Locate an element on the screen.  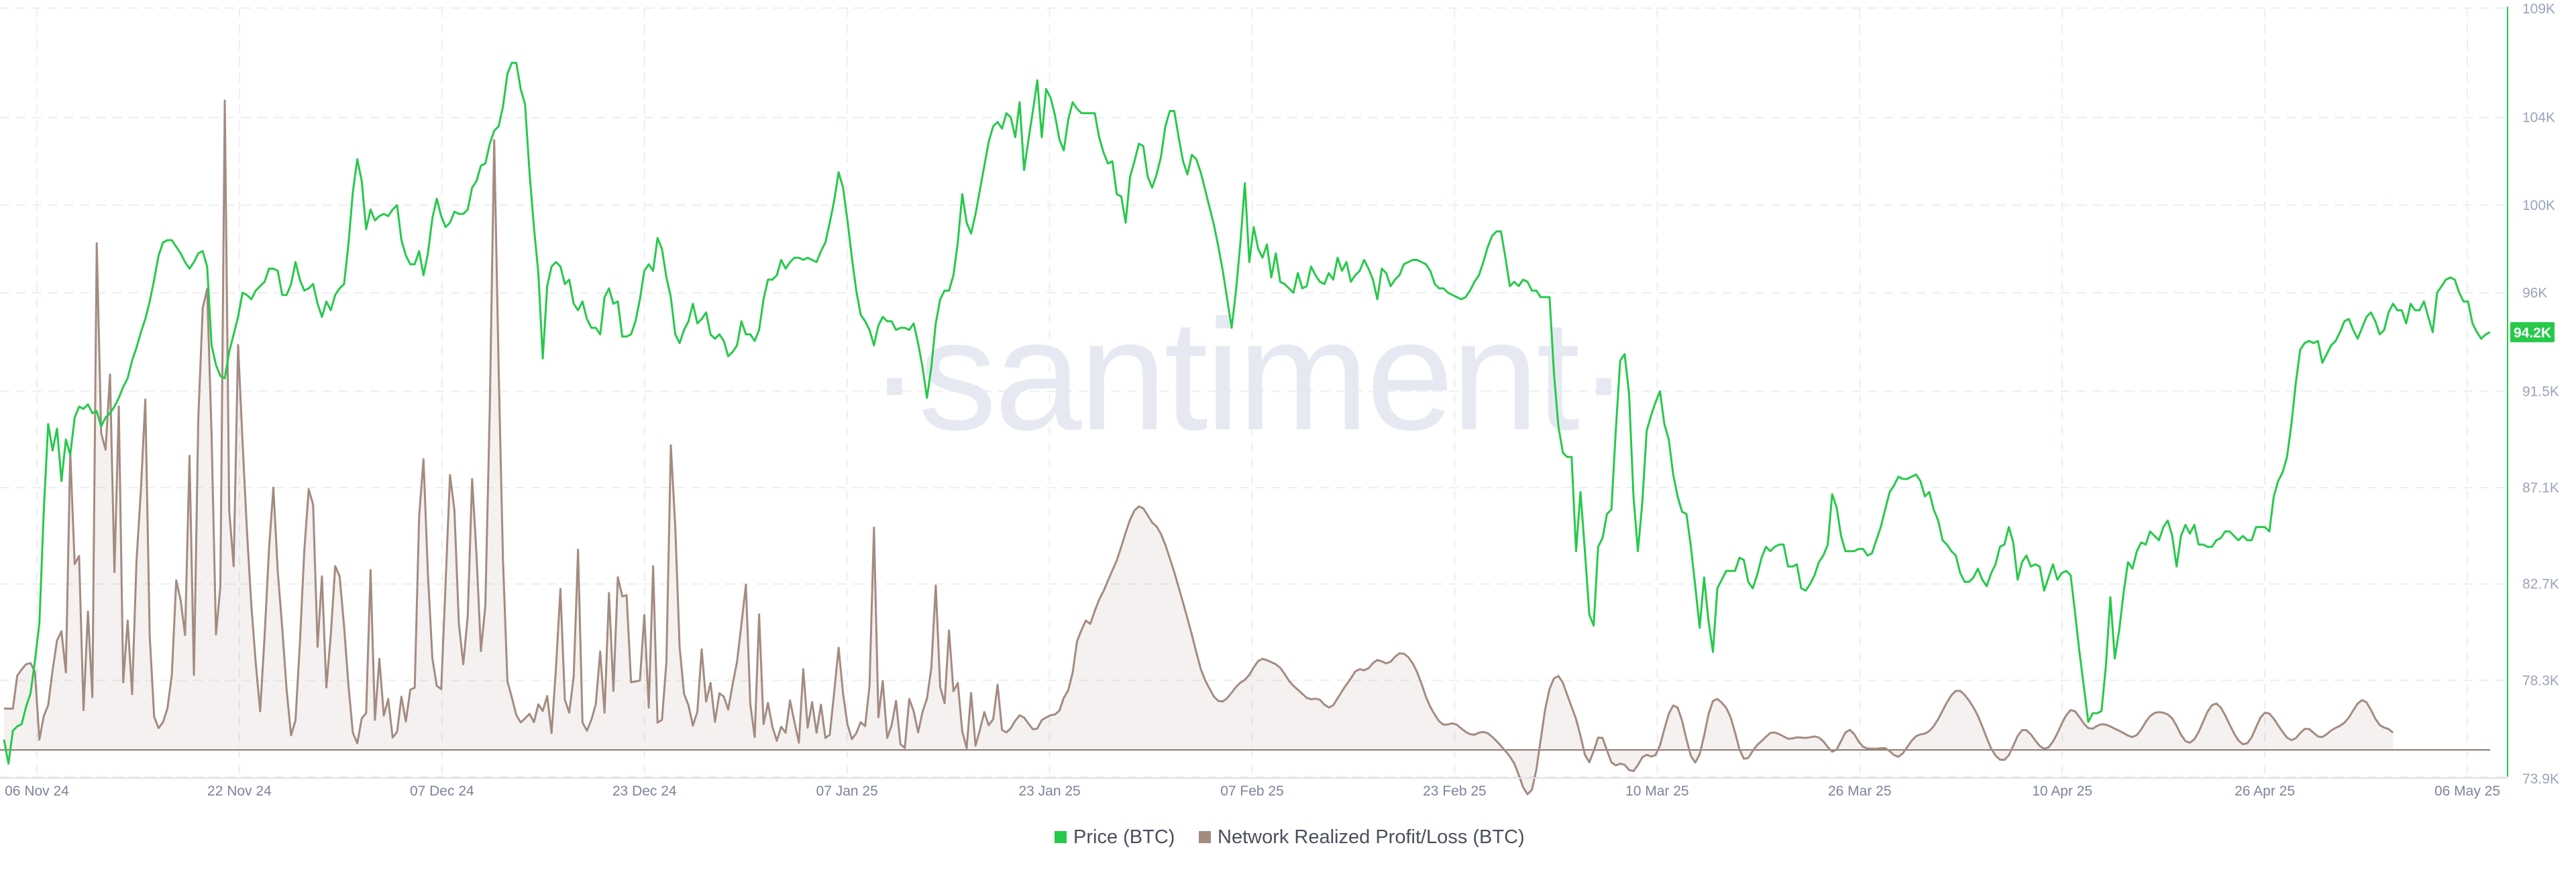
y-tick-label: 82.7K is located at coordinates (2540, 584).